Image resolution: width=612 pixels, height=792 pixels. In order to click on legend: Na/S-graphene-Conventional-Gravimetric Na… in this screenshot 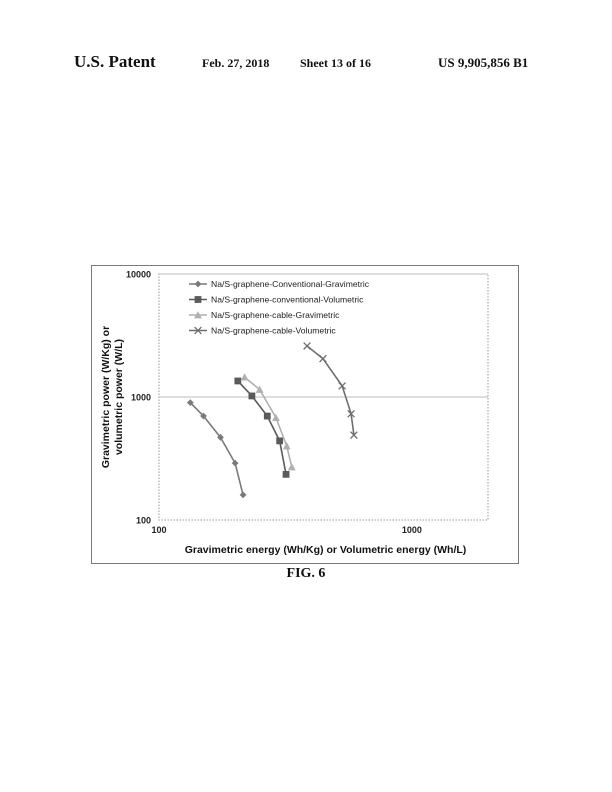, I will do `click(279, 307)`.